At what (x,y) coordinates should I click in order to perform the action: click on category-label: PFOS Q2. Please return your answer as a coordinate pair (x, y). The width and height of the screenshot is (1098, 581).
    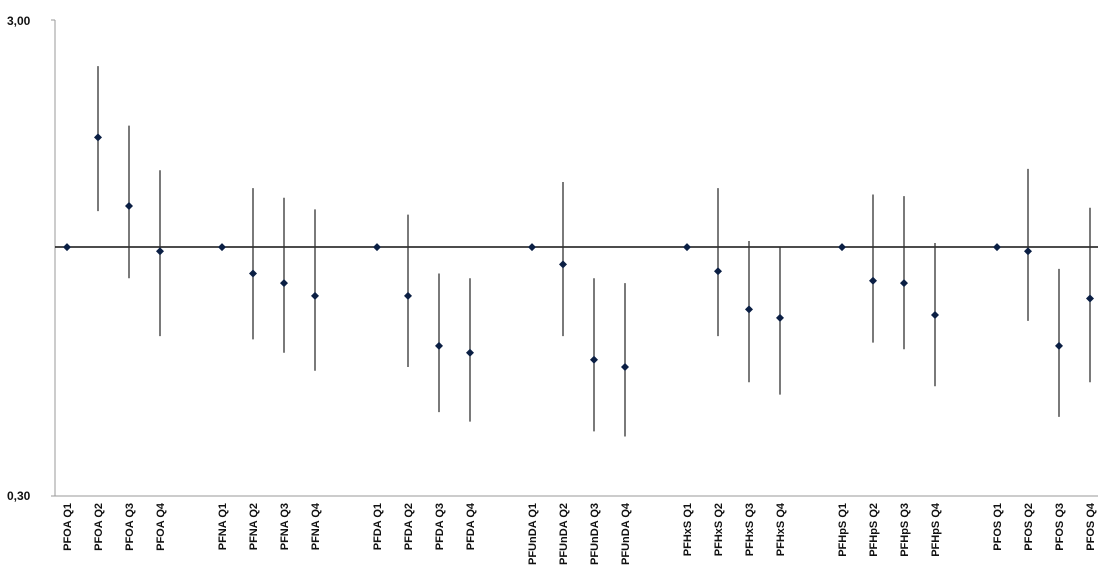
    Looking at the image, I should click on (1029, 527).